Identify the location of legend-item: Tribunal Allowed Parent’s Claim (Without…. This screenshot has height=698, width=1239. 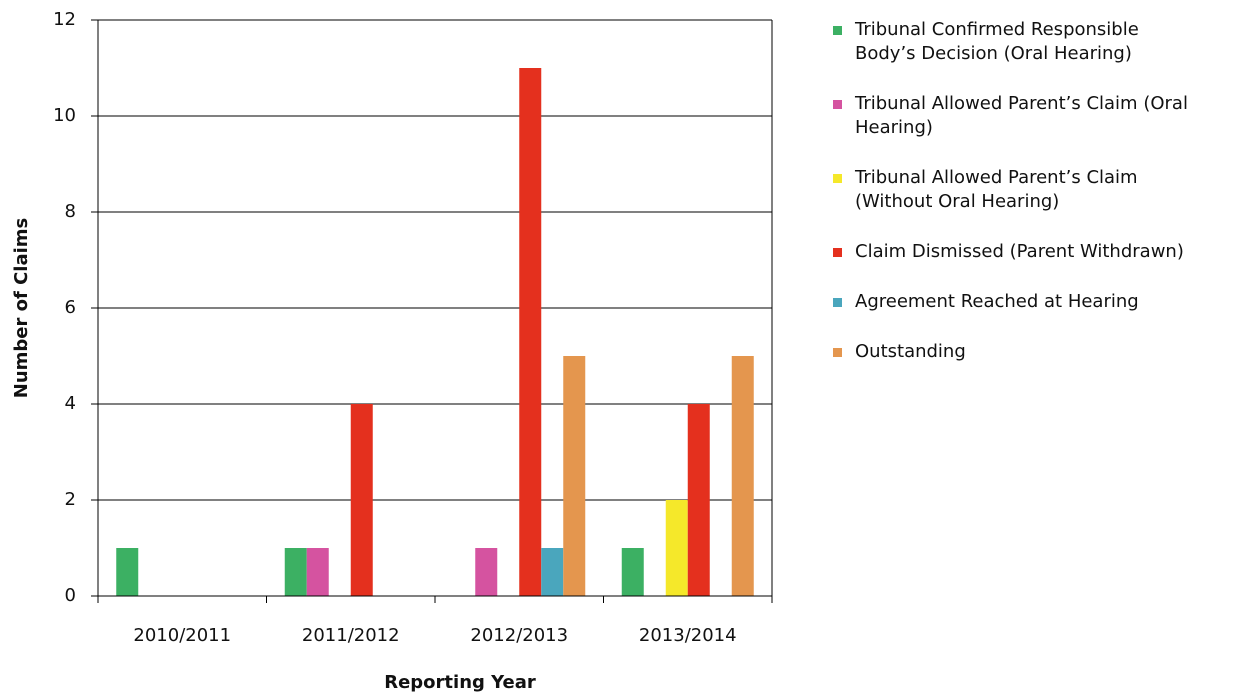
(1011, 190).